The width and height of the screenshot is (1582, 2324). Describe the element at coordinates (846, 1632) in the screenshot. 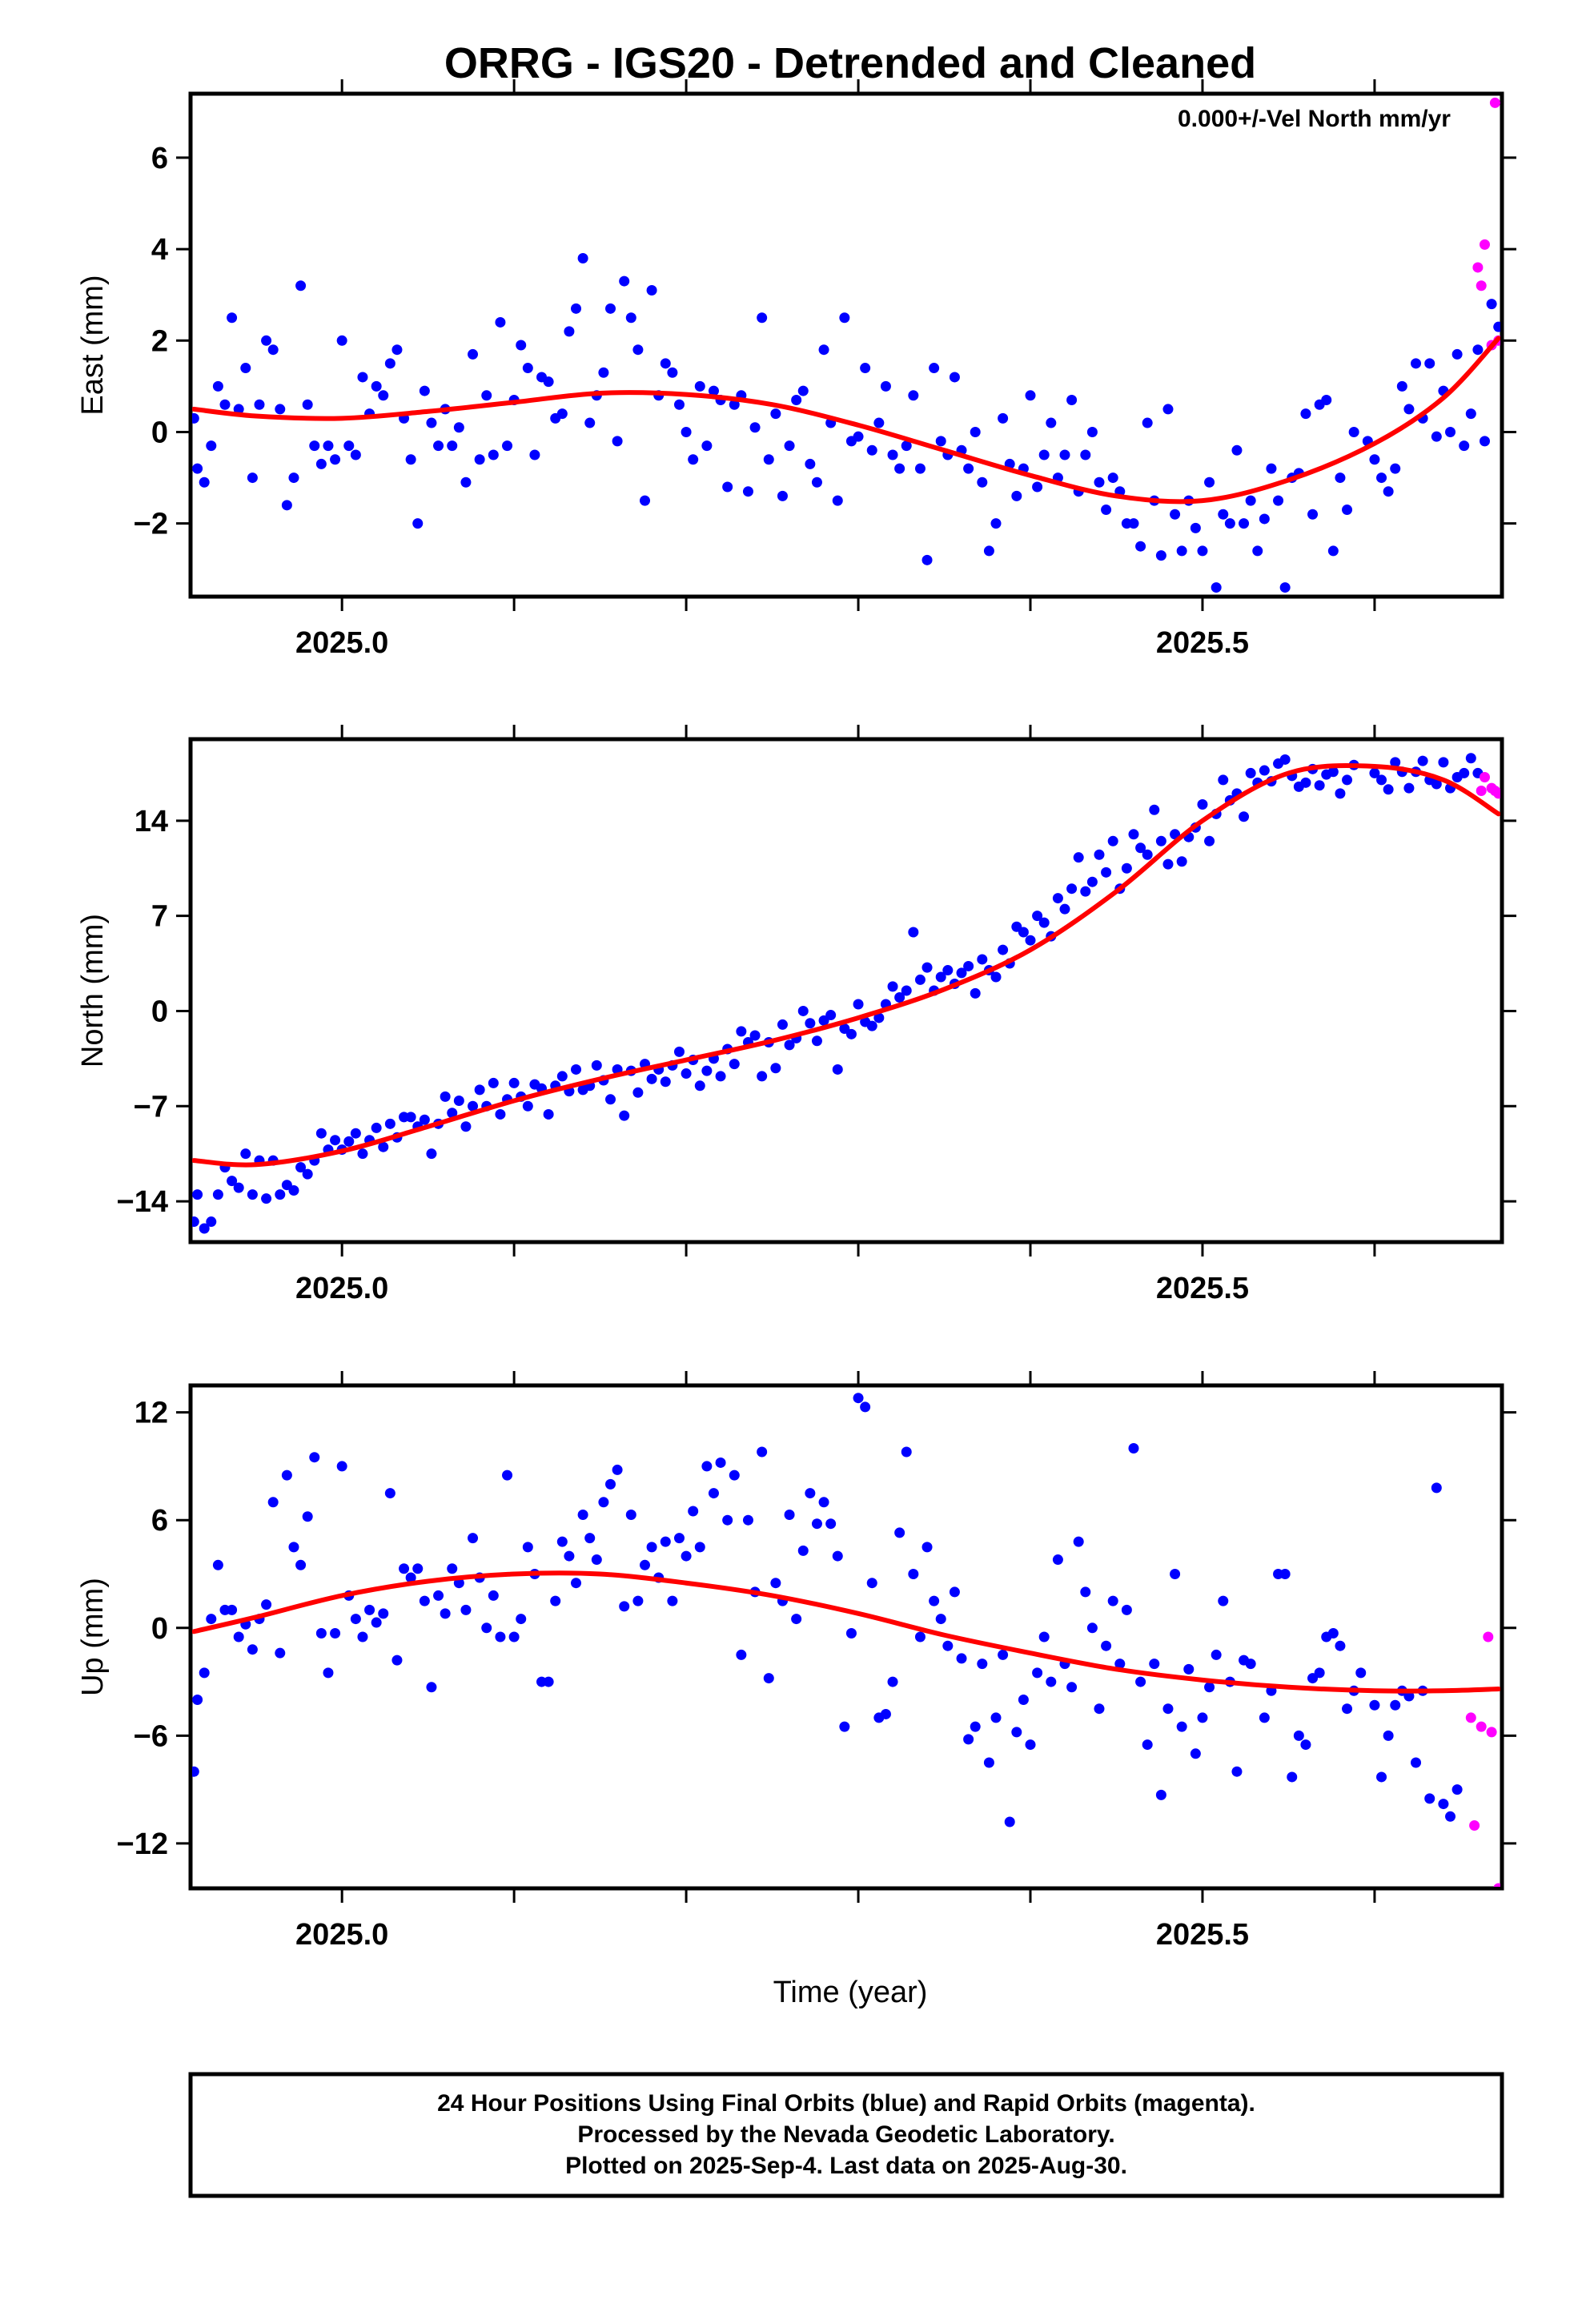

I see `up-fit-curve` at that location.